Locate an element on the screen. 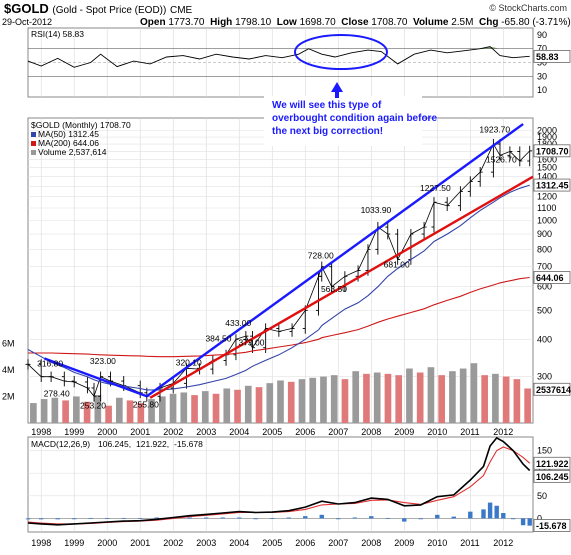 The width and height of the screenshot is (571, 555). x-tick-bottom-2001: 2001 is located at coordinates (140, 543).